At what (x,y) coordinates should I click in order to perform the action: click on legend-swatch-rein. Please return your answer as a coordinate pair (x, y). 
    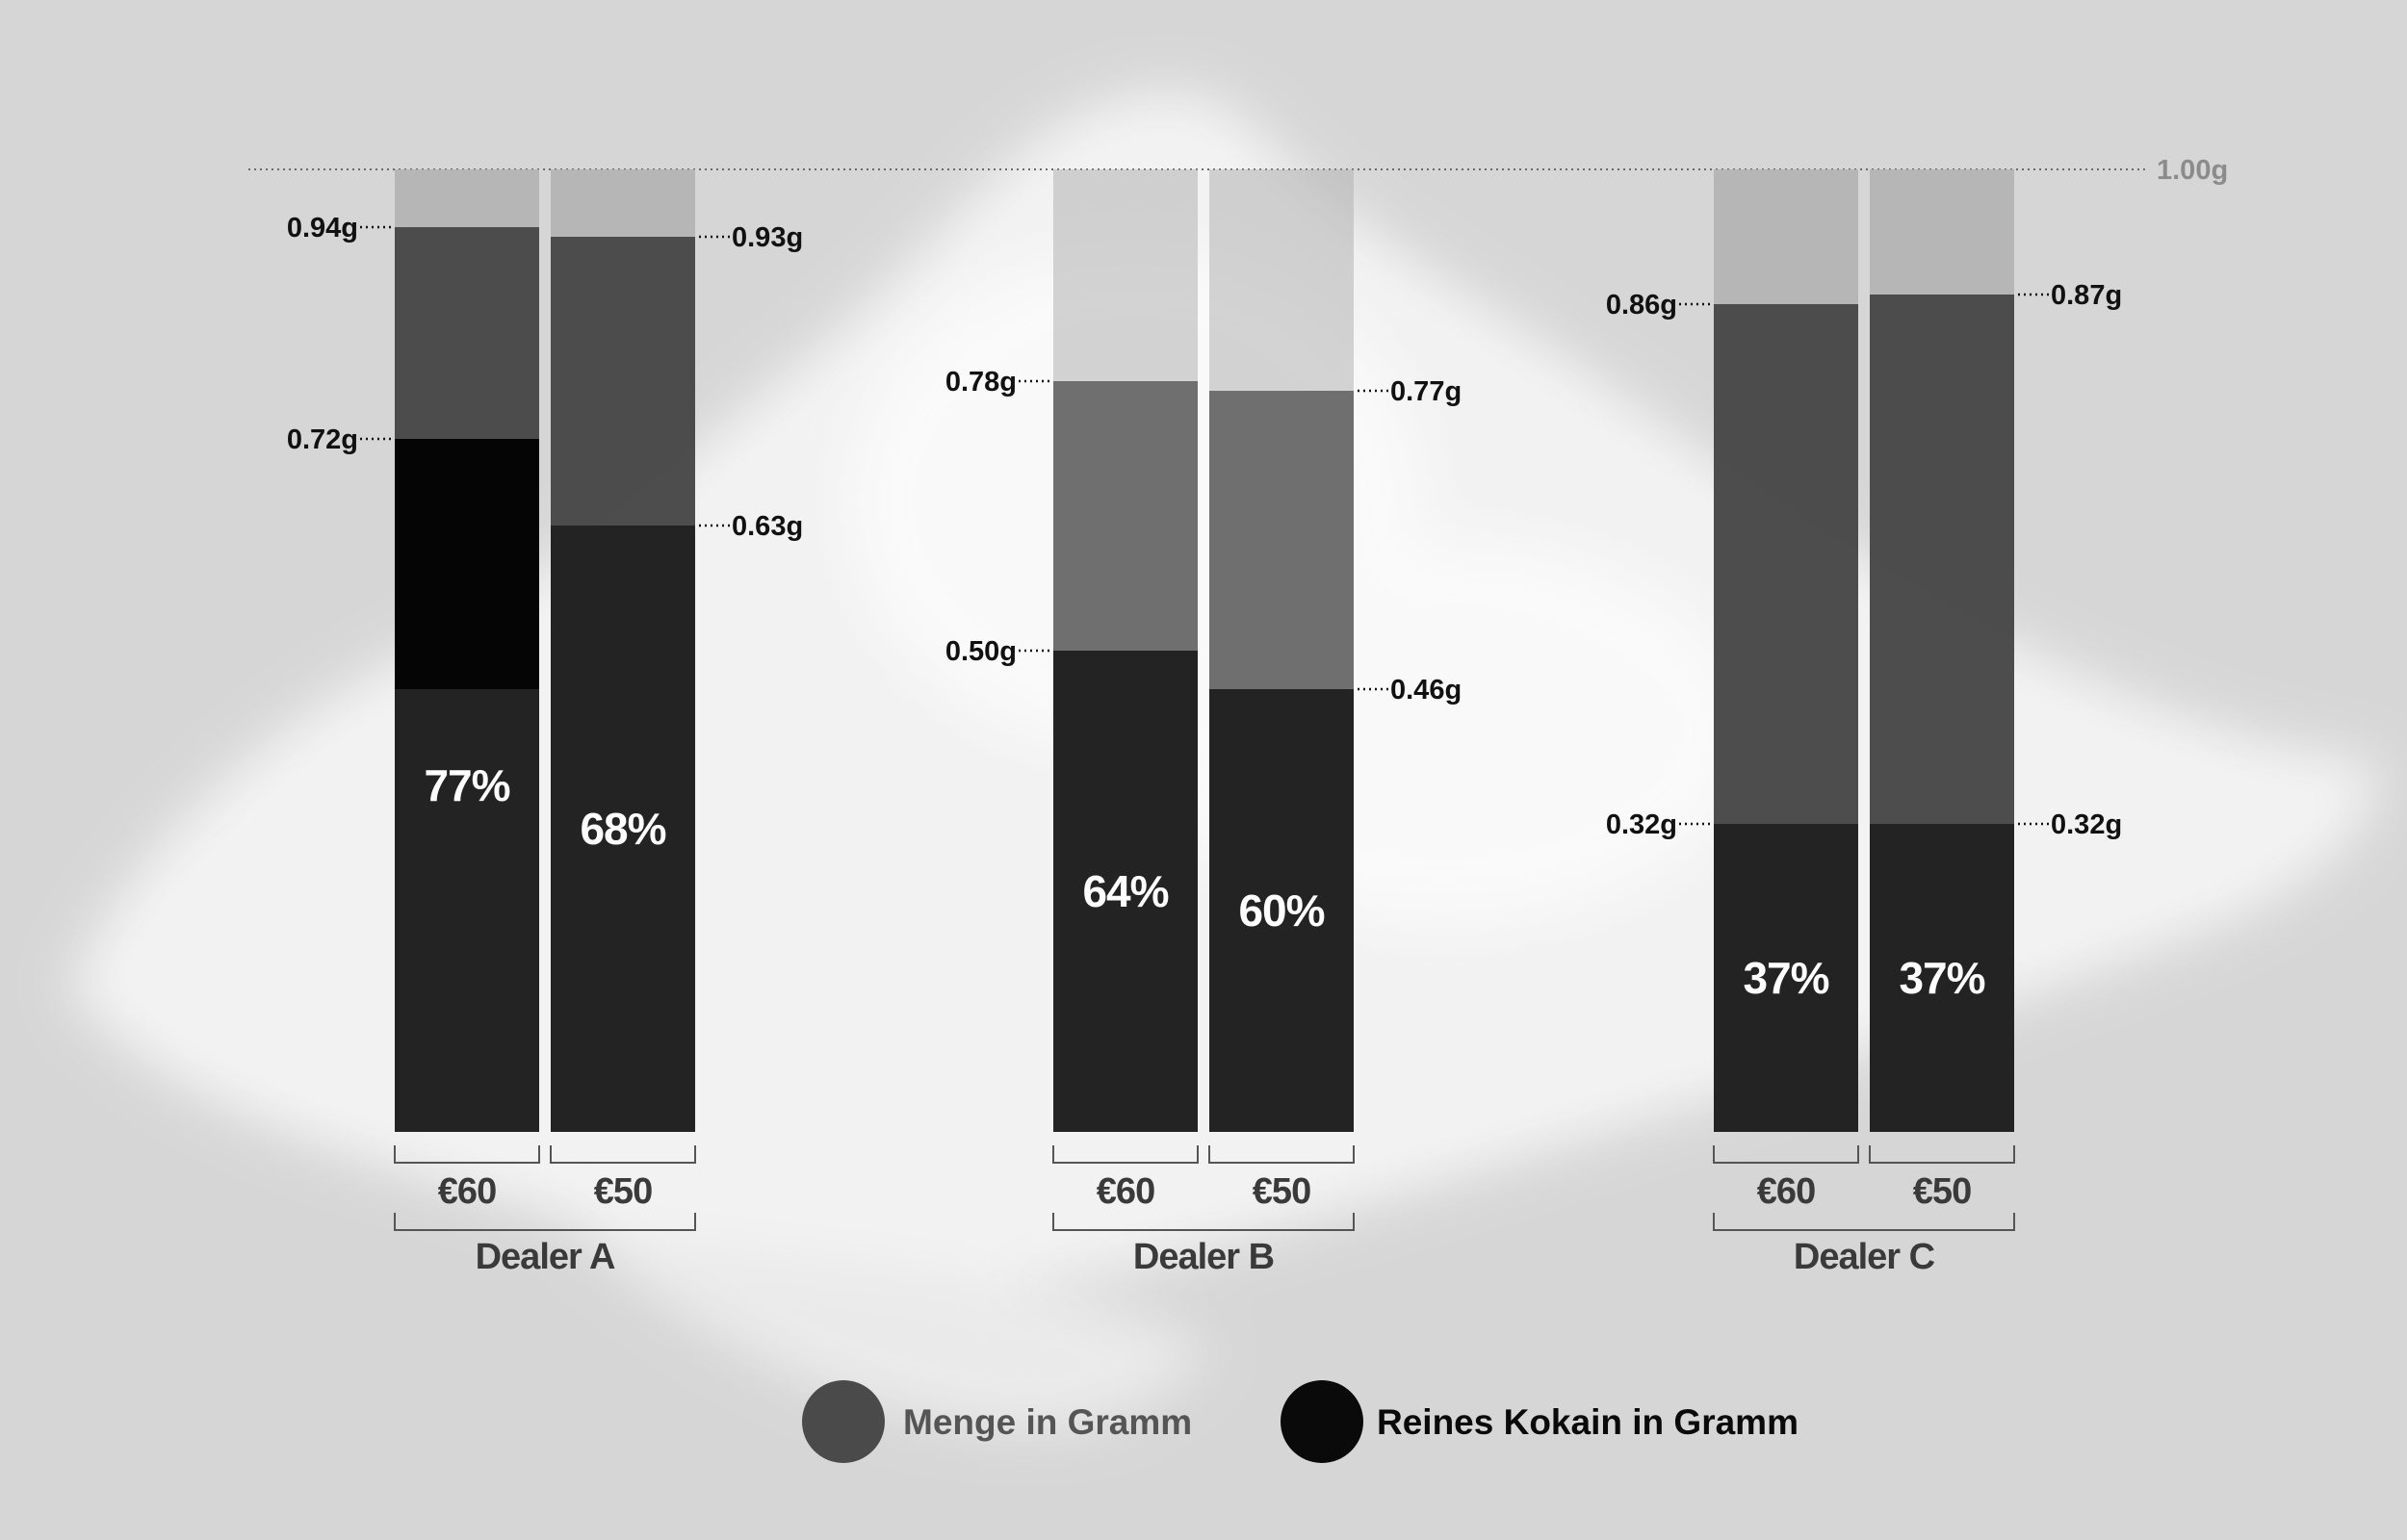
    Looking at the image, I should click on (1322, 1421).